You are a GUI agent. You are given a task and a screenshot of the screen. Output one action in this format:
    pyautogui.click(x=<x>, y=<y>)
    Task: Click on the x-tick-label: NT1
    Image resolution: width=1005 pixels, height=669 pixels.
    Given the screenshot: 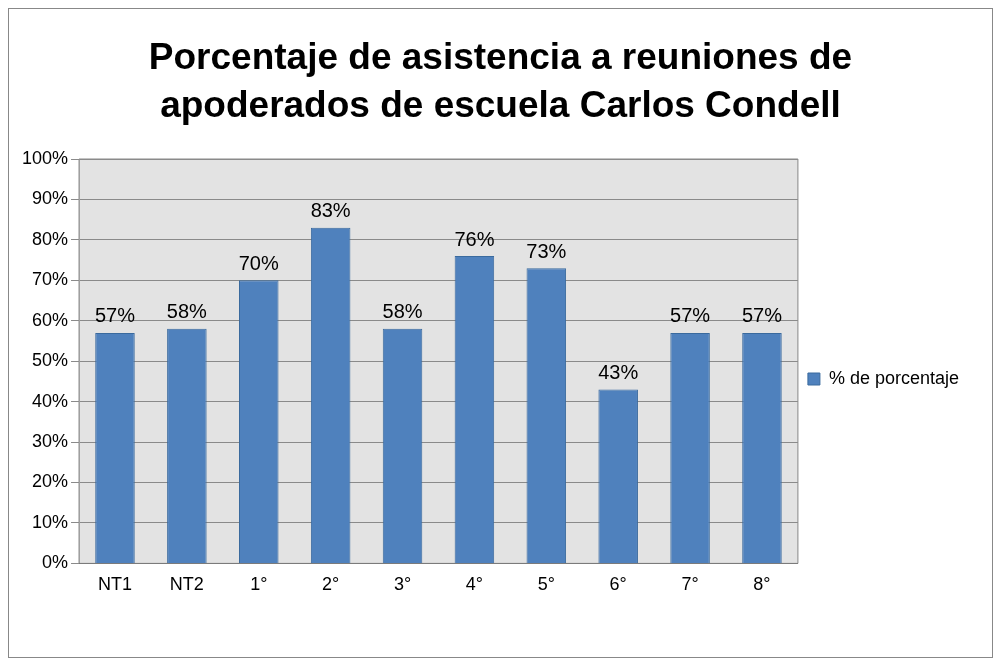 What is the action you would take?
    pyautogui.click(x=114, y=584)
    